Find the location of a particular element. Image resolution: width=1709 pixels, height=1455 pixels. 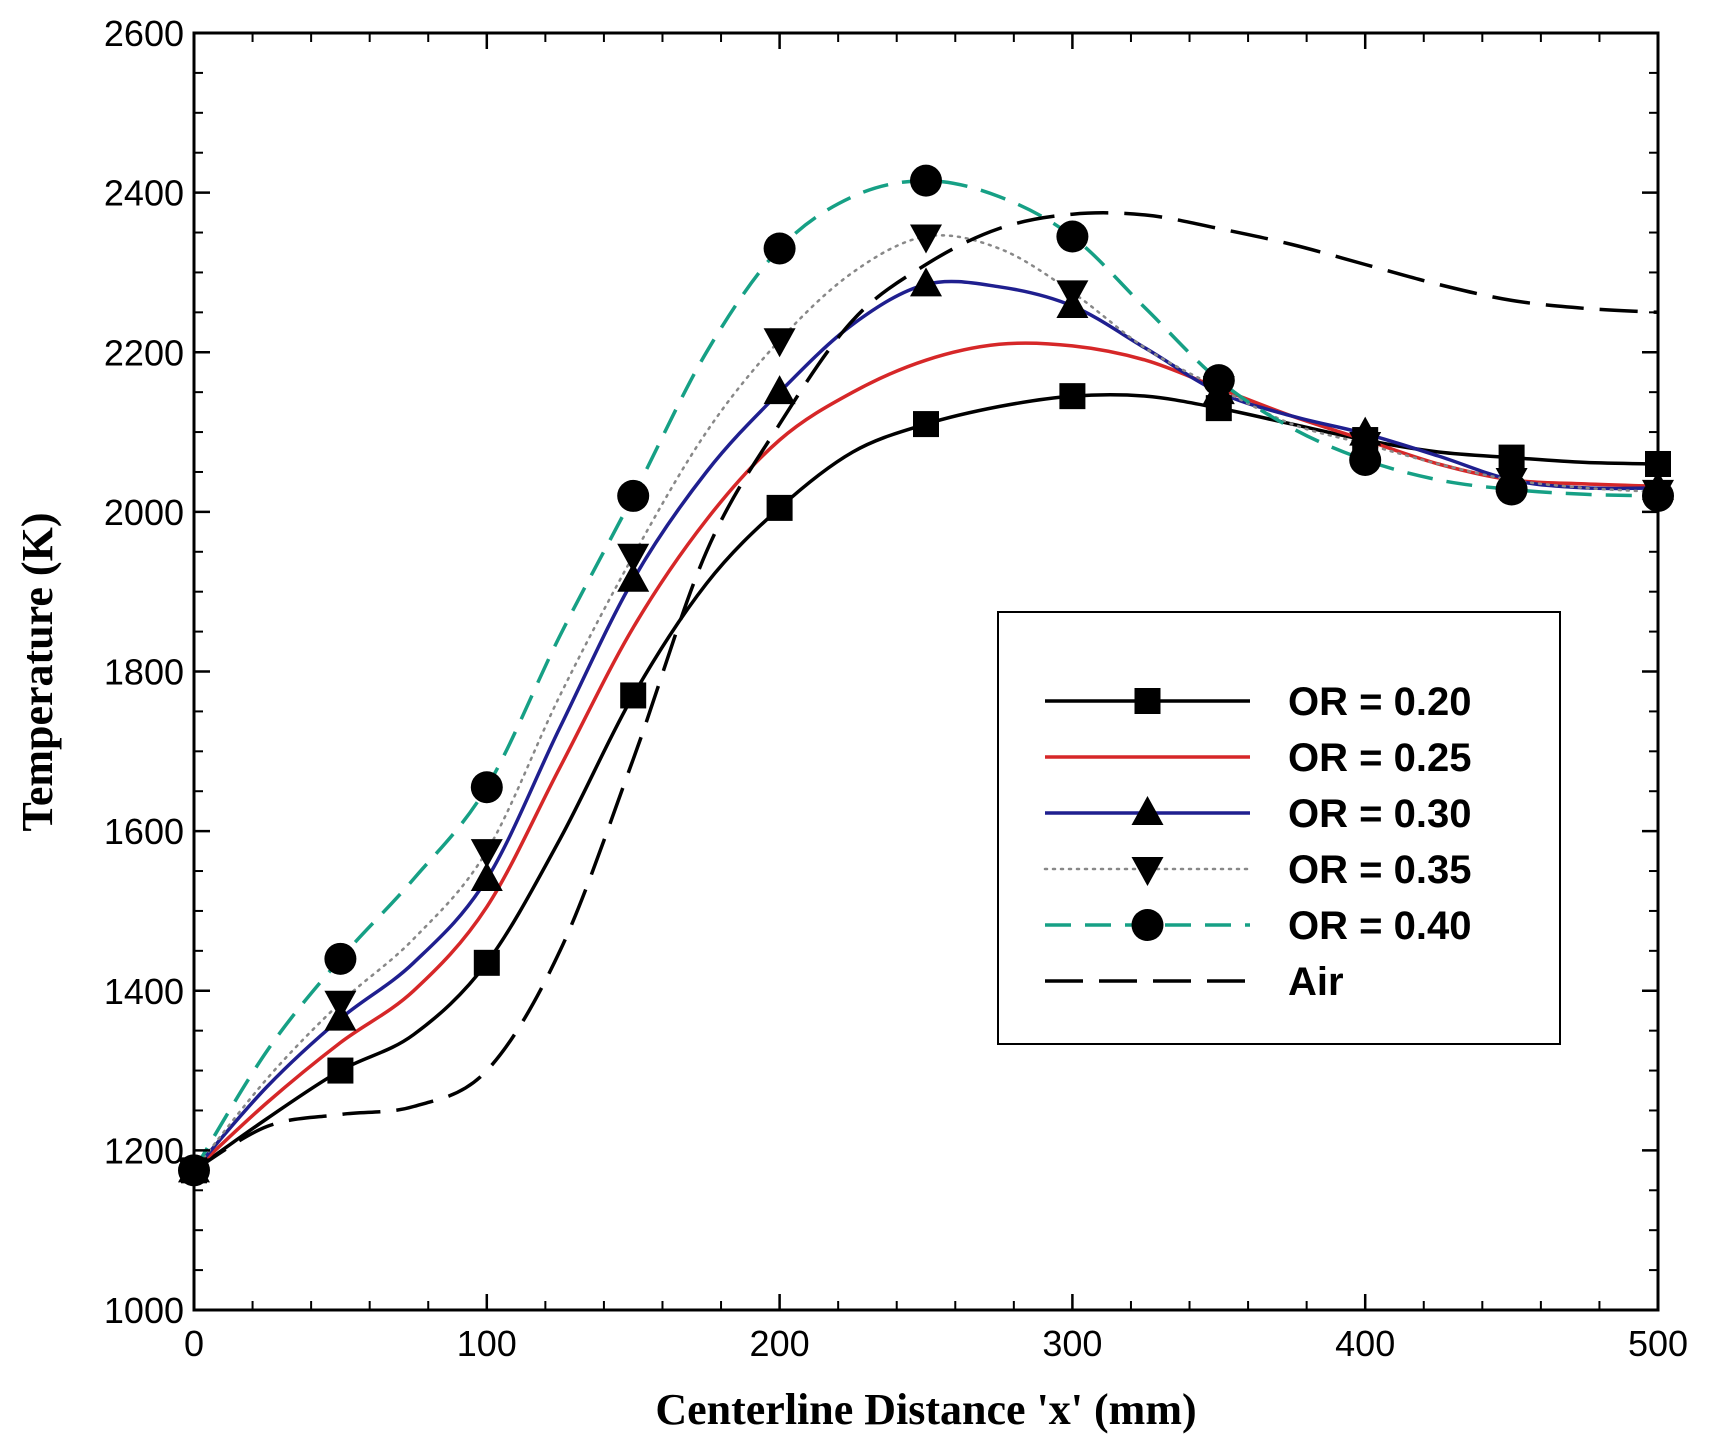

y-tick-label: 2200 is located at coordinates (144, 352).